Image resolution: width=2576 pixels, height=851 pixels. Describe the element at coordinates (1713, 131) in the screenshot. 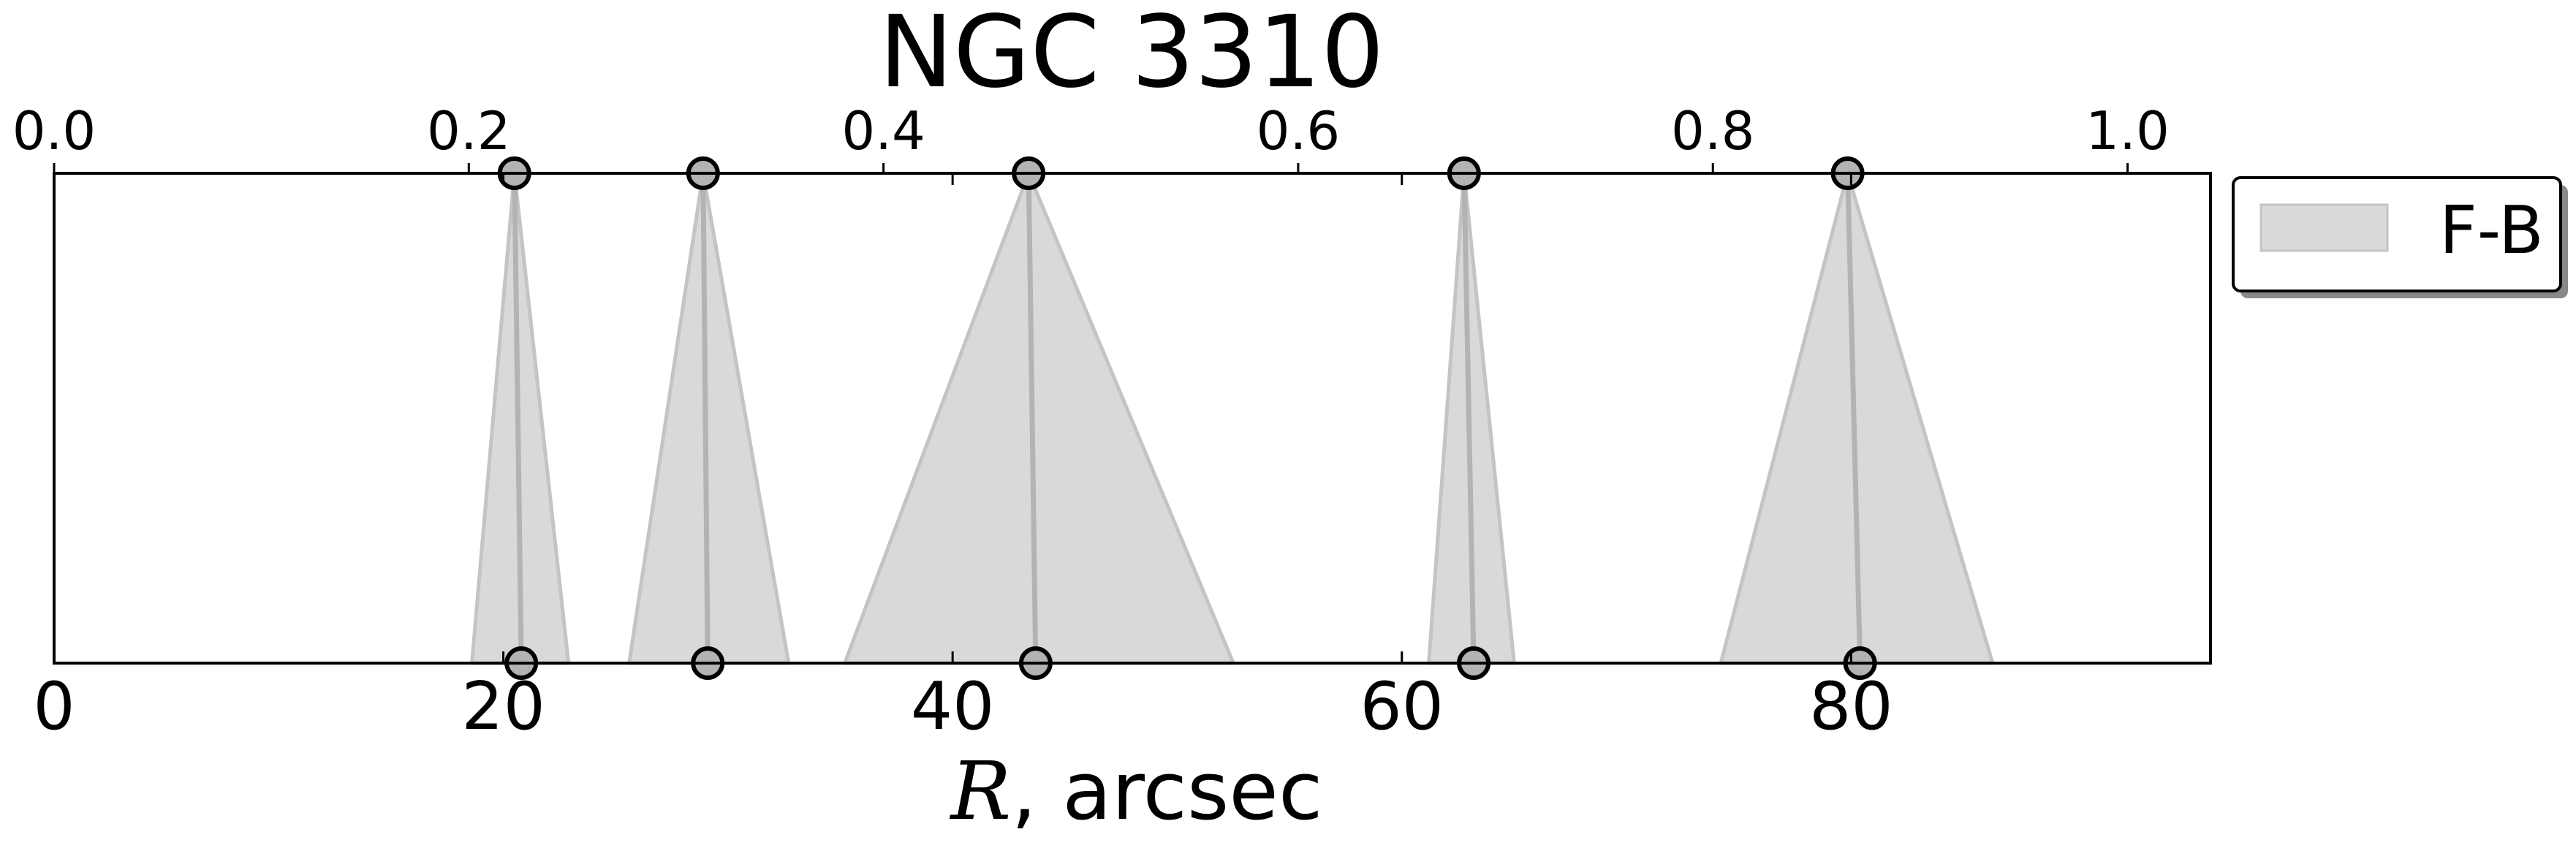

I see `top-tick-label: 0.8` at that location.